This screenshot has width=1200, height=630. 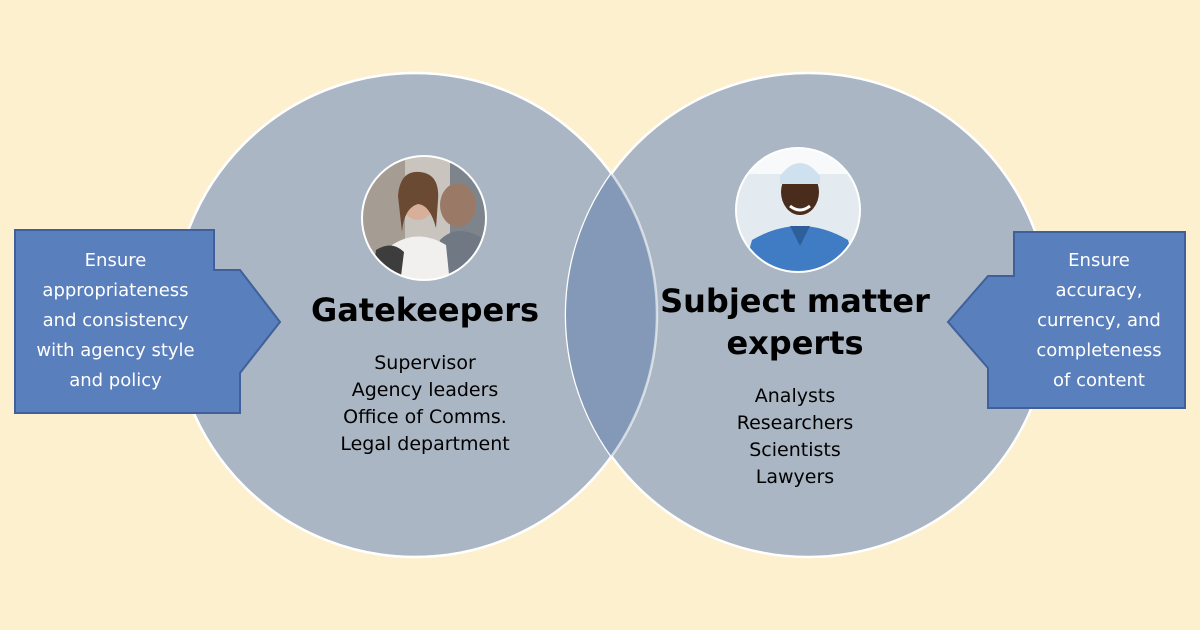 I want to click on list-item: Analysts, so click(x=795, y=396).